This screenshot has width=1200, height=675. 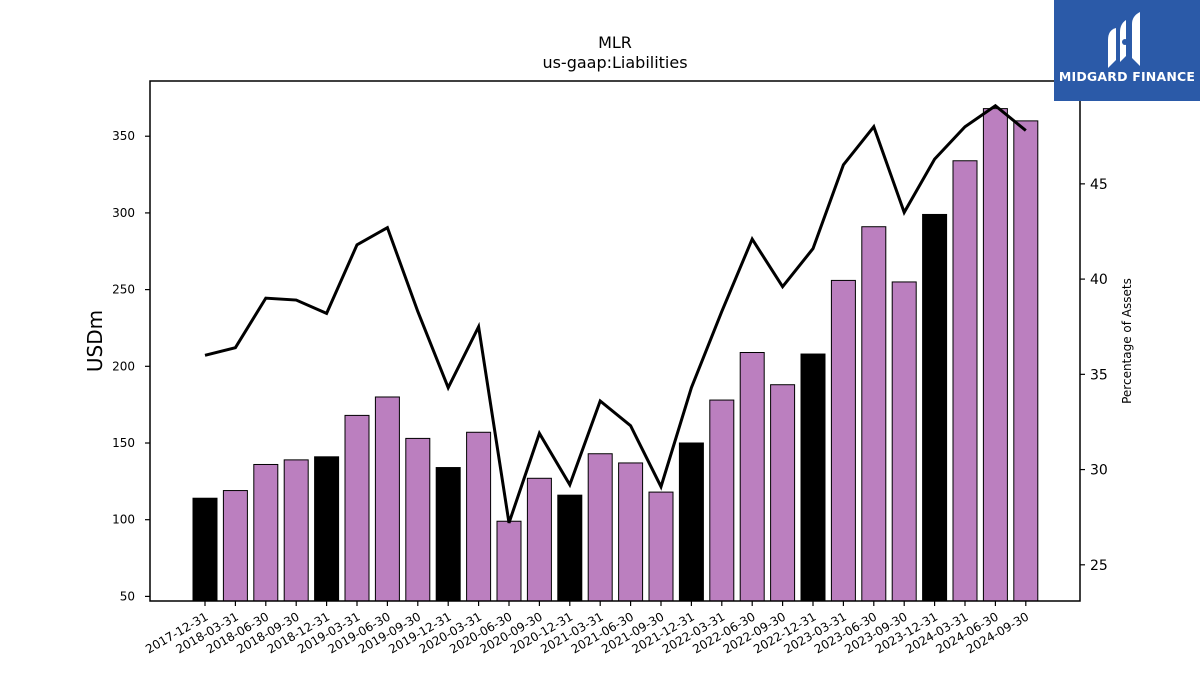 What do you see at coordinates (123, 366) in the screenshot?
I see `y-tick-label: 200` at bounding box center [123, 366].